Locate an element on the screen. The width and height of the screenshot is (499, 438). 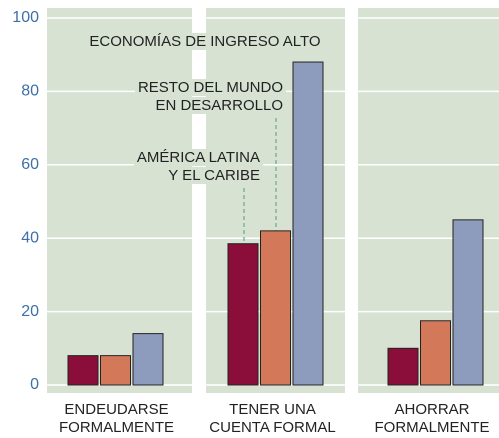
series-label: RESTO DEL MUNDO is located at coordinates (210, 87).